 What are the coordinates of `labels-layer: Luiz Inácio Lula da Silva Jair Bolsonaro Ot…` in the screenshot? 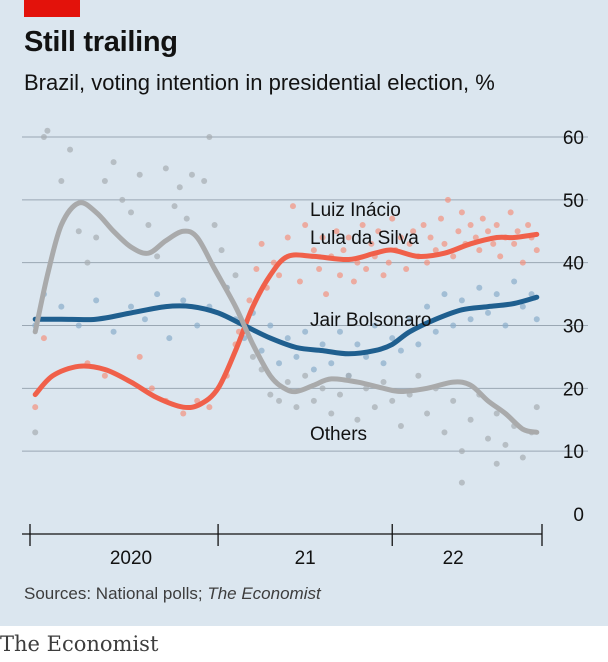 It's located at (370, 322).